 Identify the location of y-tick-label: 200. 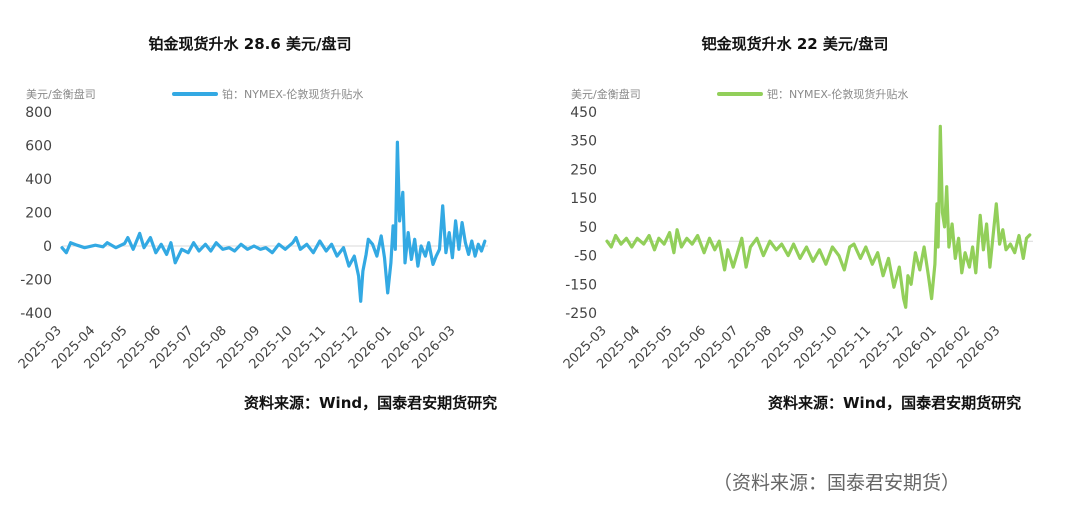
(38, 214).